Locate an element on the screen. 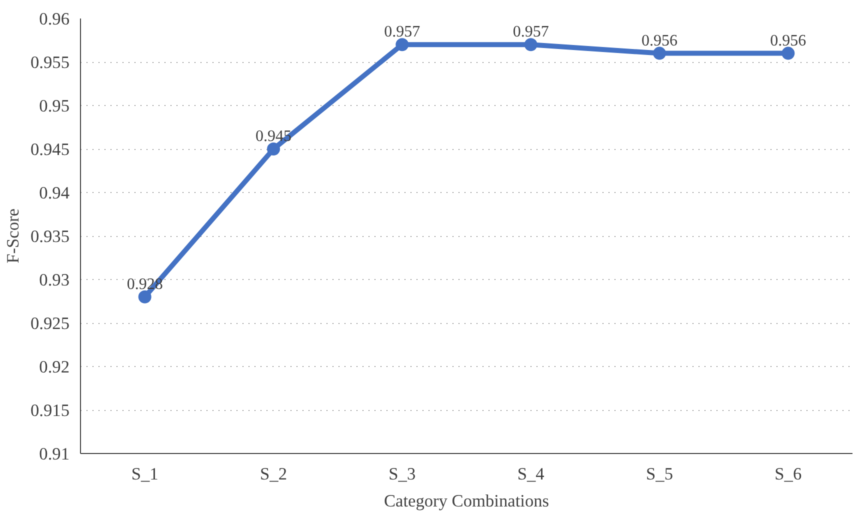 This screenshot has height=513, width=857. y-tick-label: 0.935 is located at coordinates (50, 236).